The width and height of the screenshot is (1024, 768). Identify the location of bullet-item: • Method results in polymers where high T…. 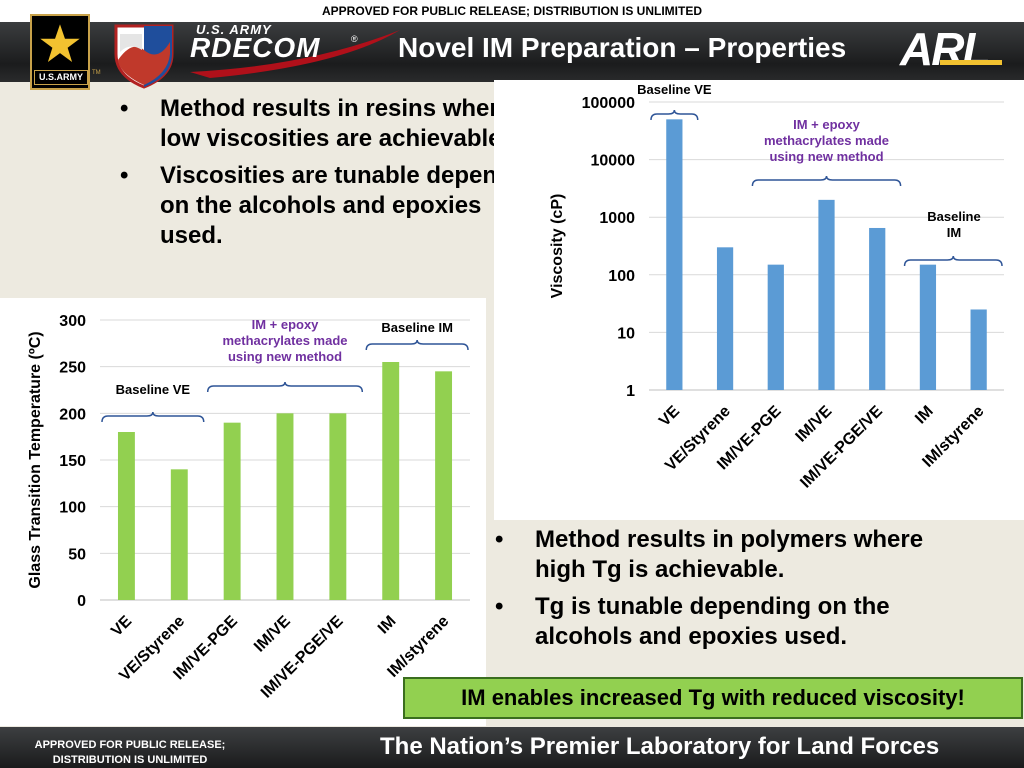
(715, 555).